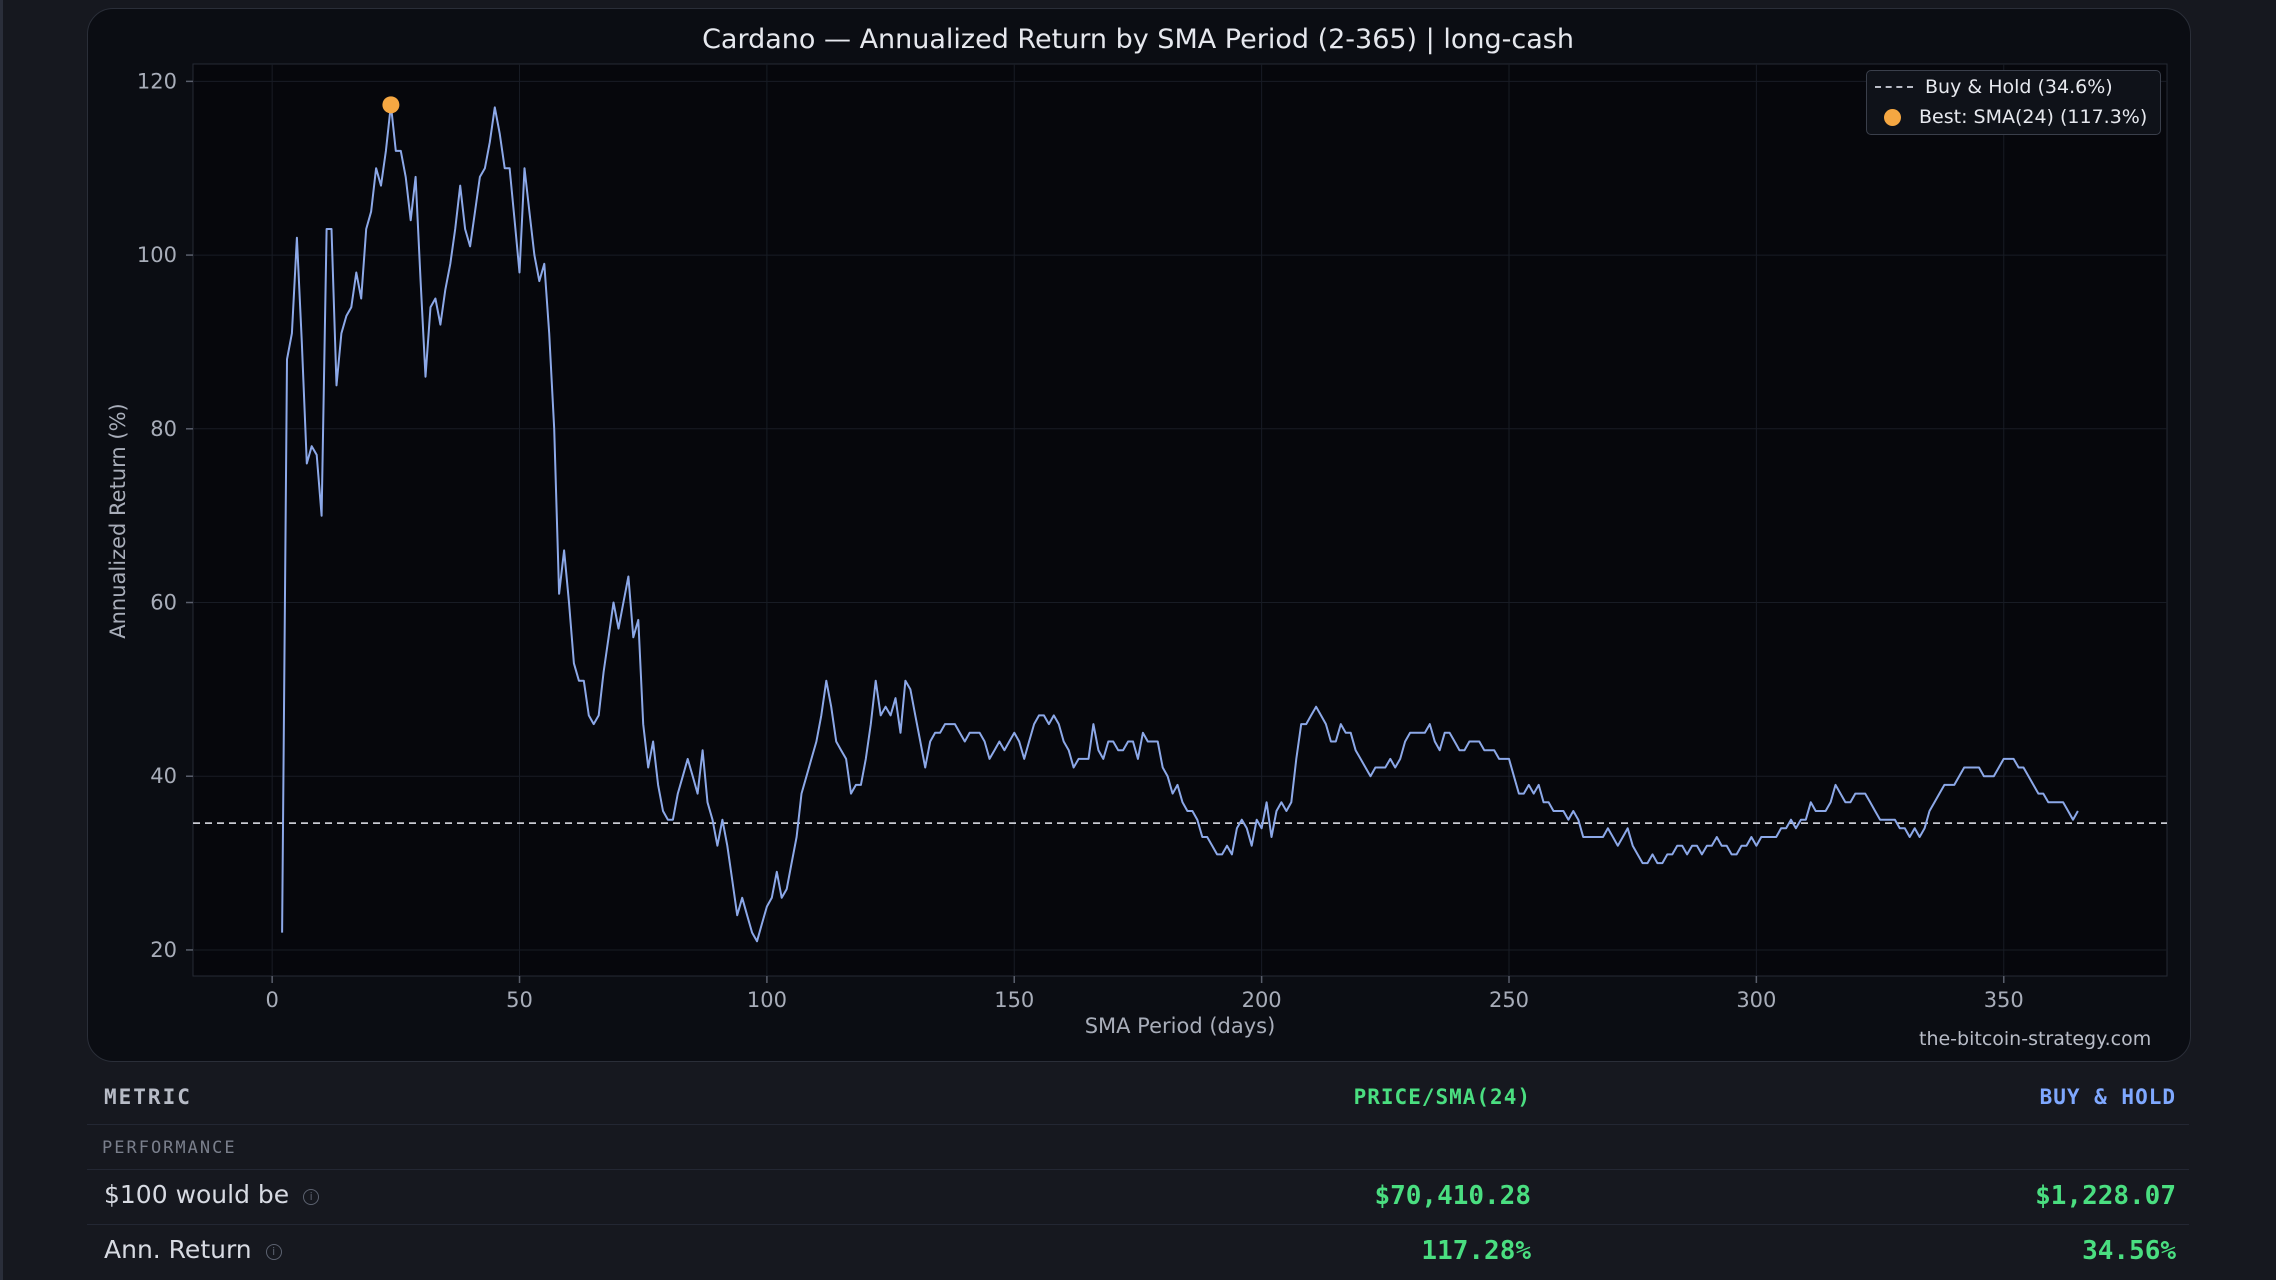 The image size is (2276, 1280). Describe the element at coordinates (2019, 87) in the screenshot. I see `legend-label-buy-hold: Buy & Hold (34.6%)` at that location.